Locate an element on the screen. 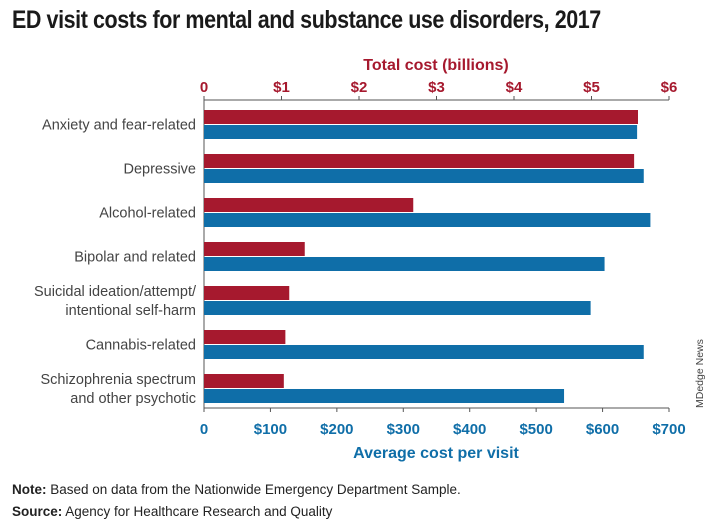 This screenshot has width=717, height=530. bottom-tick-label-700: $700 is located at coordinates (668, 429).